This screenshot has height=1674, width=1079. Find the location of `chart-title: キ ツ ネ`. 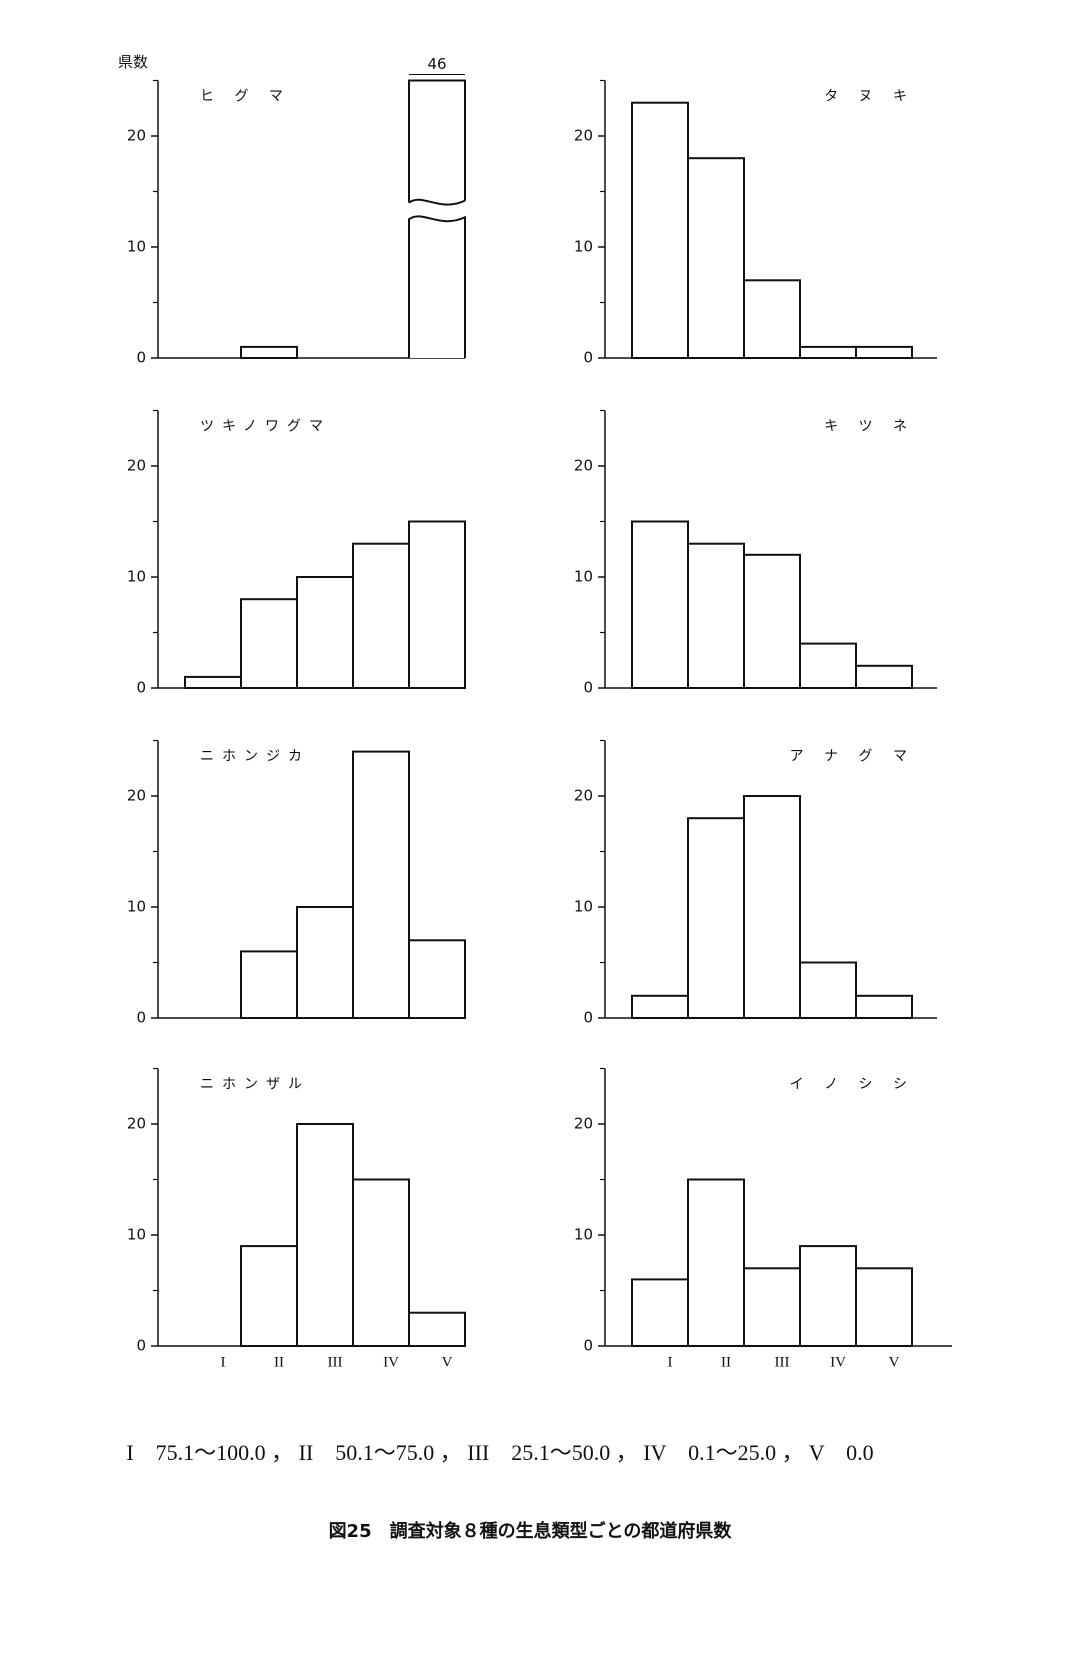

chart-title: キ ツ ネ is located at coordinates (869, 427).